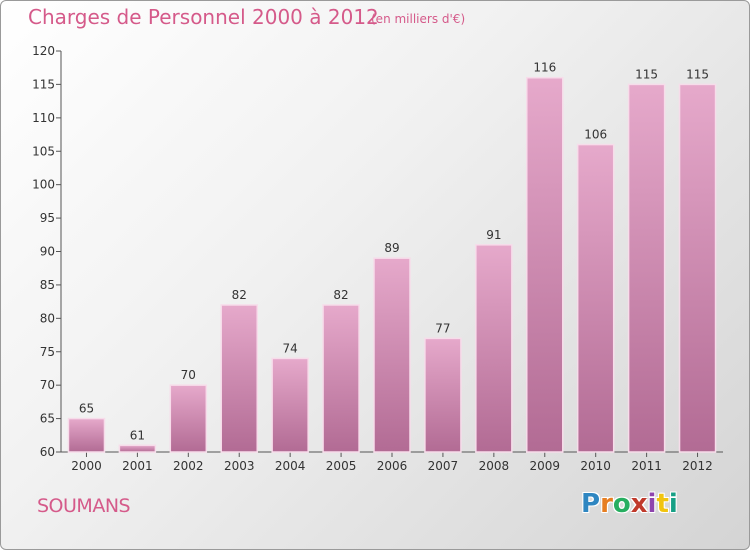 This screenshot has width=750, height=550. Describe the element at coordinates (646, 268) in the screenshot. I see `bar-2011` at that location.